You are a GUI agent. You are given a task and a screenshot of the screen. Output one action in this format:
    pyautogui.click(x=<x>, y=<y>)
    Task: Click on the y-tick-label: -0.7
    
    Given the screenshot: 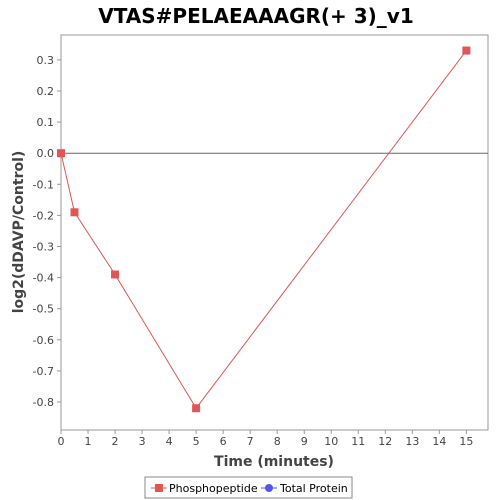 What is the action you would take?
    pyautogui.click(x=43, y=371)
    